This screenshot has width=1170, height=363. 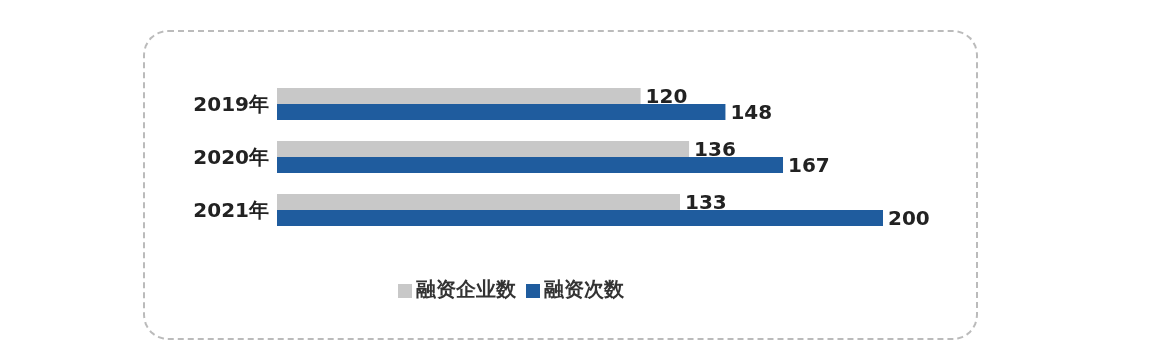 I want to click on data-label: 136, so click(x=715, y=149).